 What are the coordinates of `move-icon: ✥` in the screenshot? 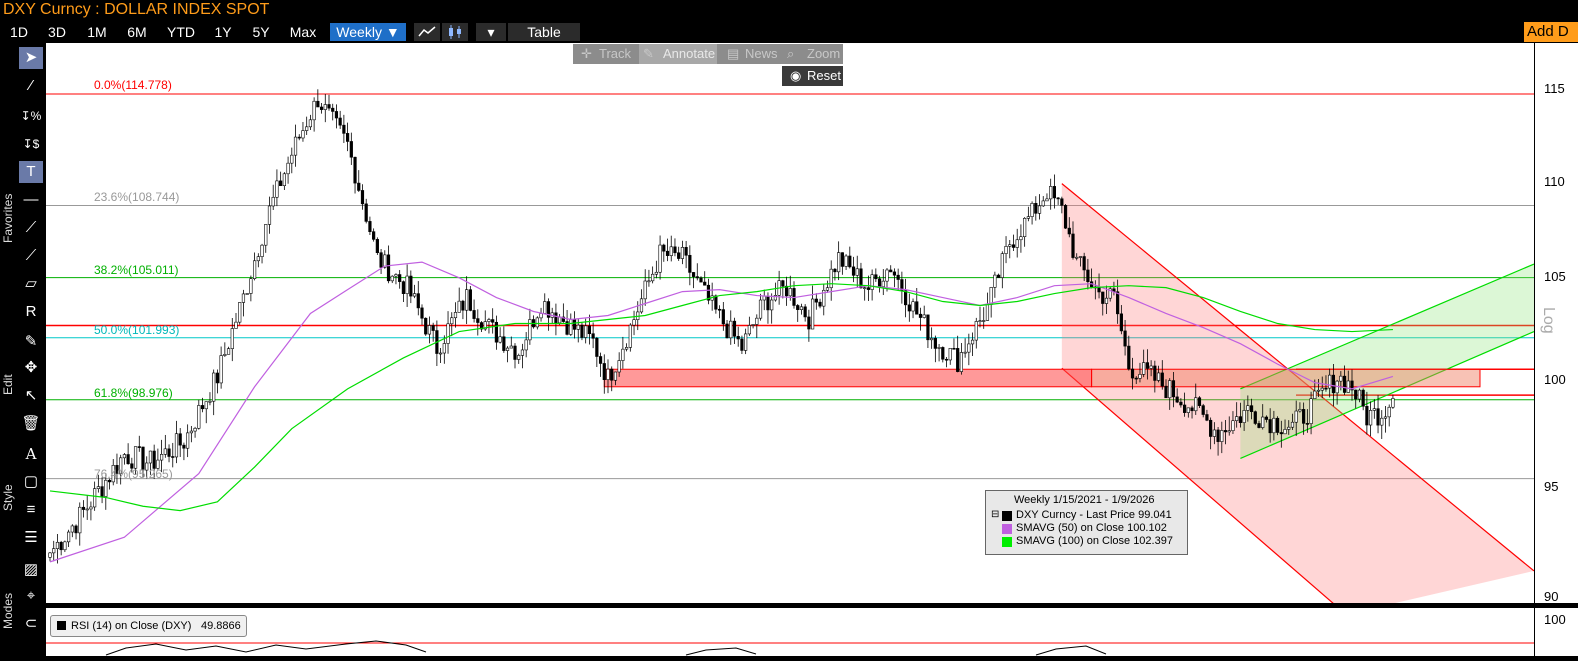 It's located at (31, 367).